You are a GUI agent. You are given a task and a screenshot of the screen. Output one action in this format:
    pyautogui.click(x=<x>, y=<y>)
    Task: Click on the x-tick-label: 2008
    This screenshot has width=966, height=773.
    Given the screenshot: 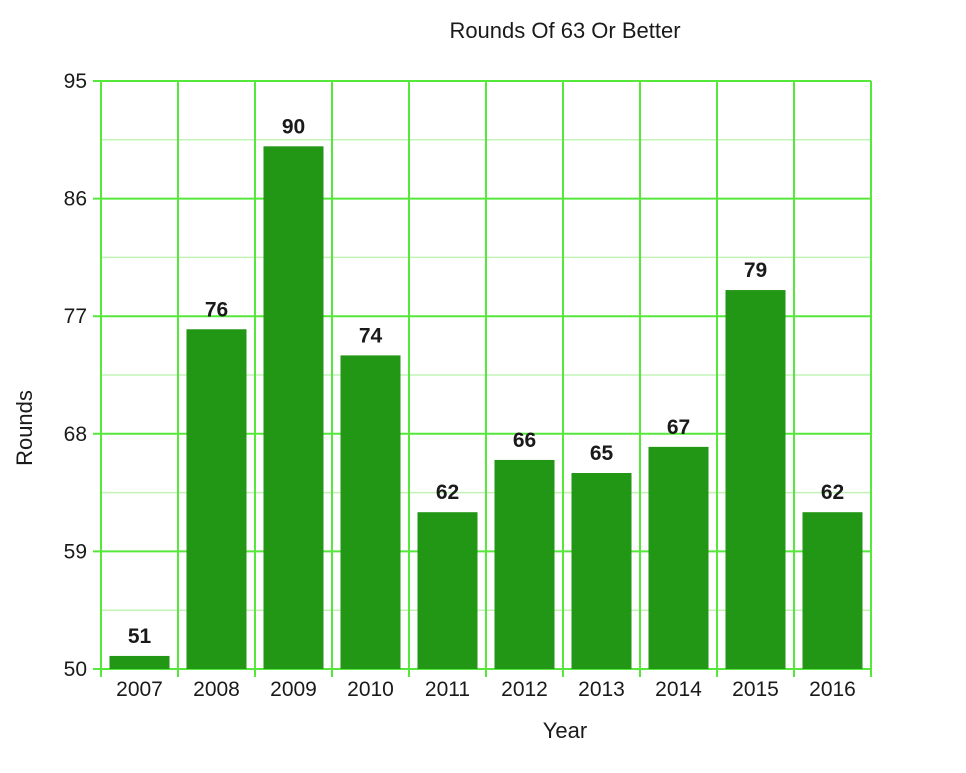 What is the action you would take?
    pyautogui.click(x=216, y=689)
    